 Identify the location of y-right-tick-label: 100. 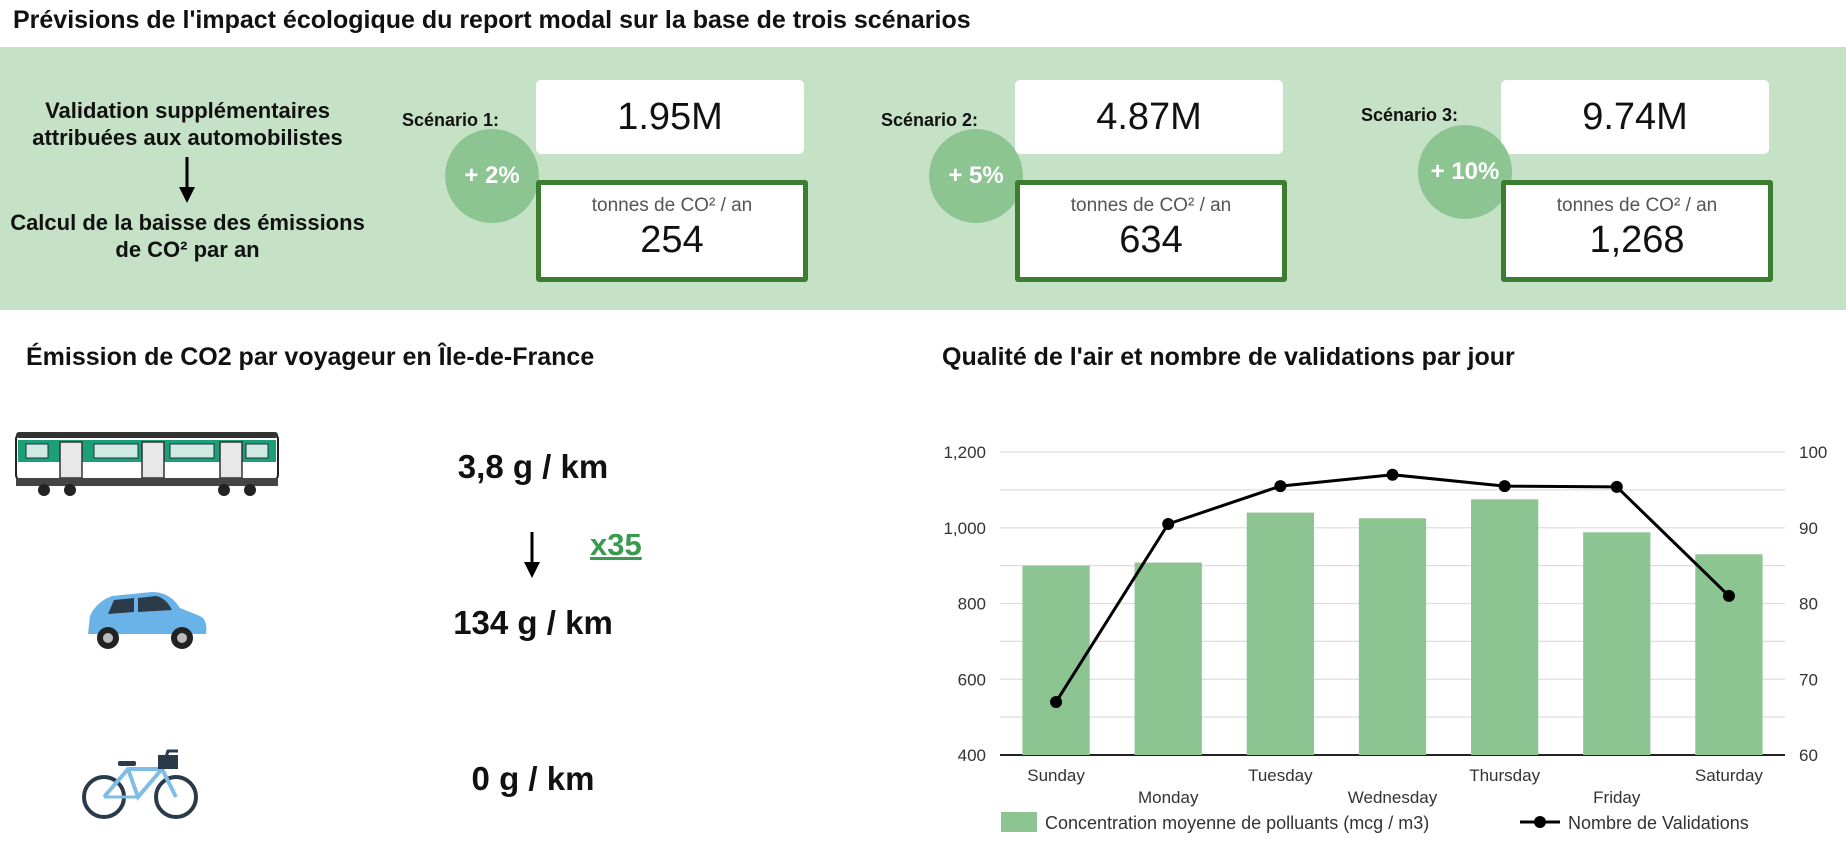
(1813, 452).